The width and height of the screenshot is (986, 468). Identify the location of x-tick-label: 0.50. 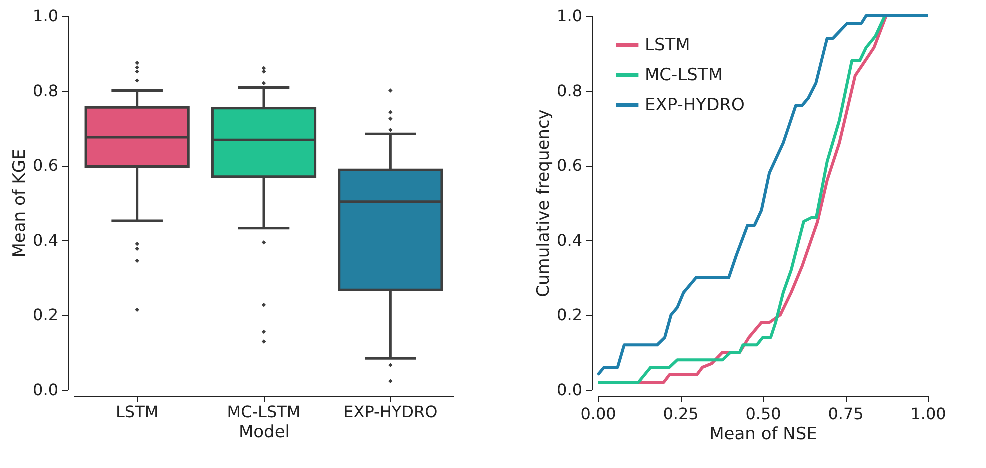
(764, 414).